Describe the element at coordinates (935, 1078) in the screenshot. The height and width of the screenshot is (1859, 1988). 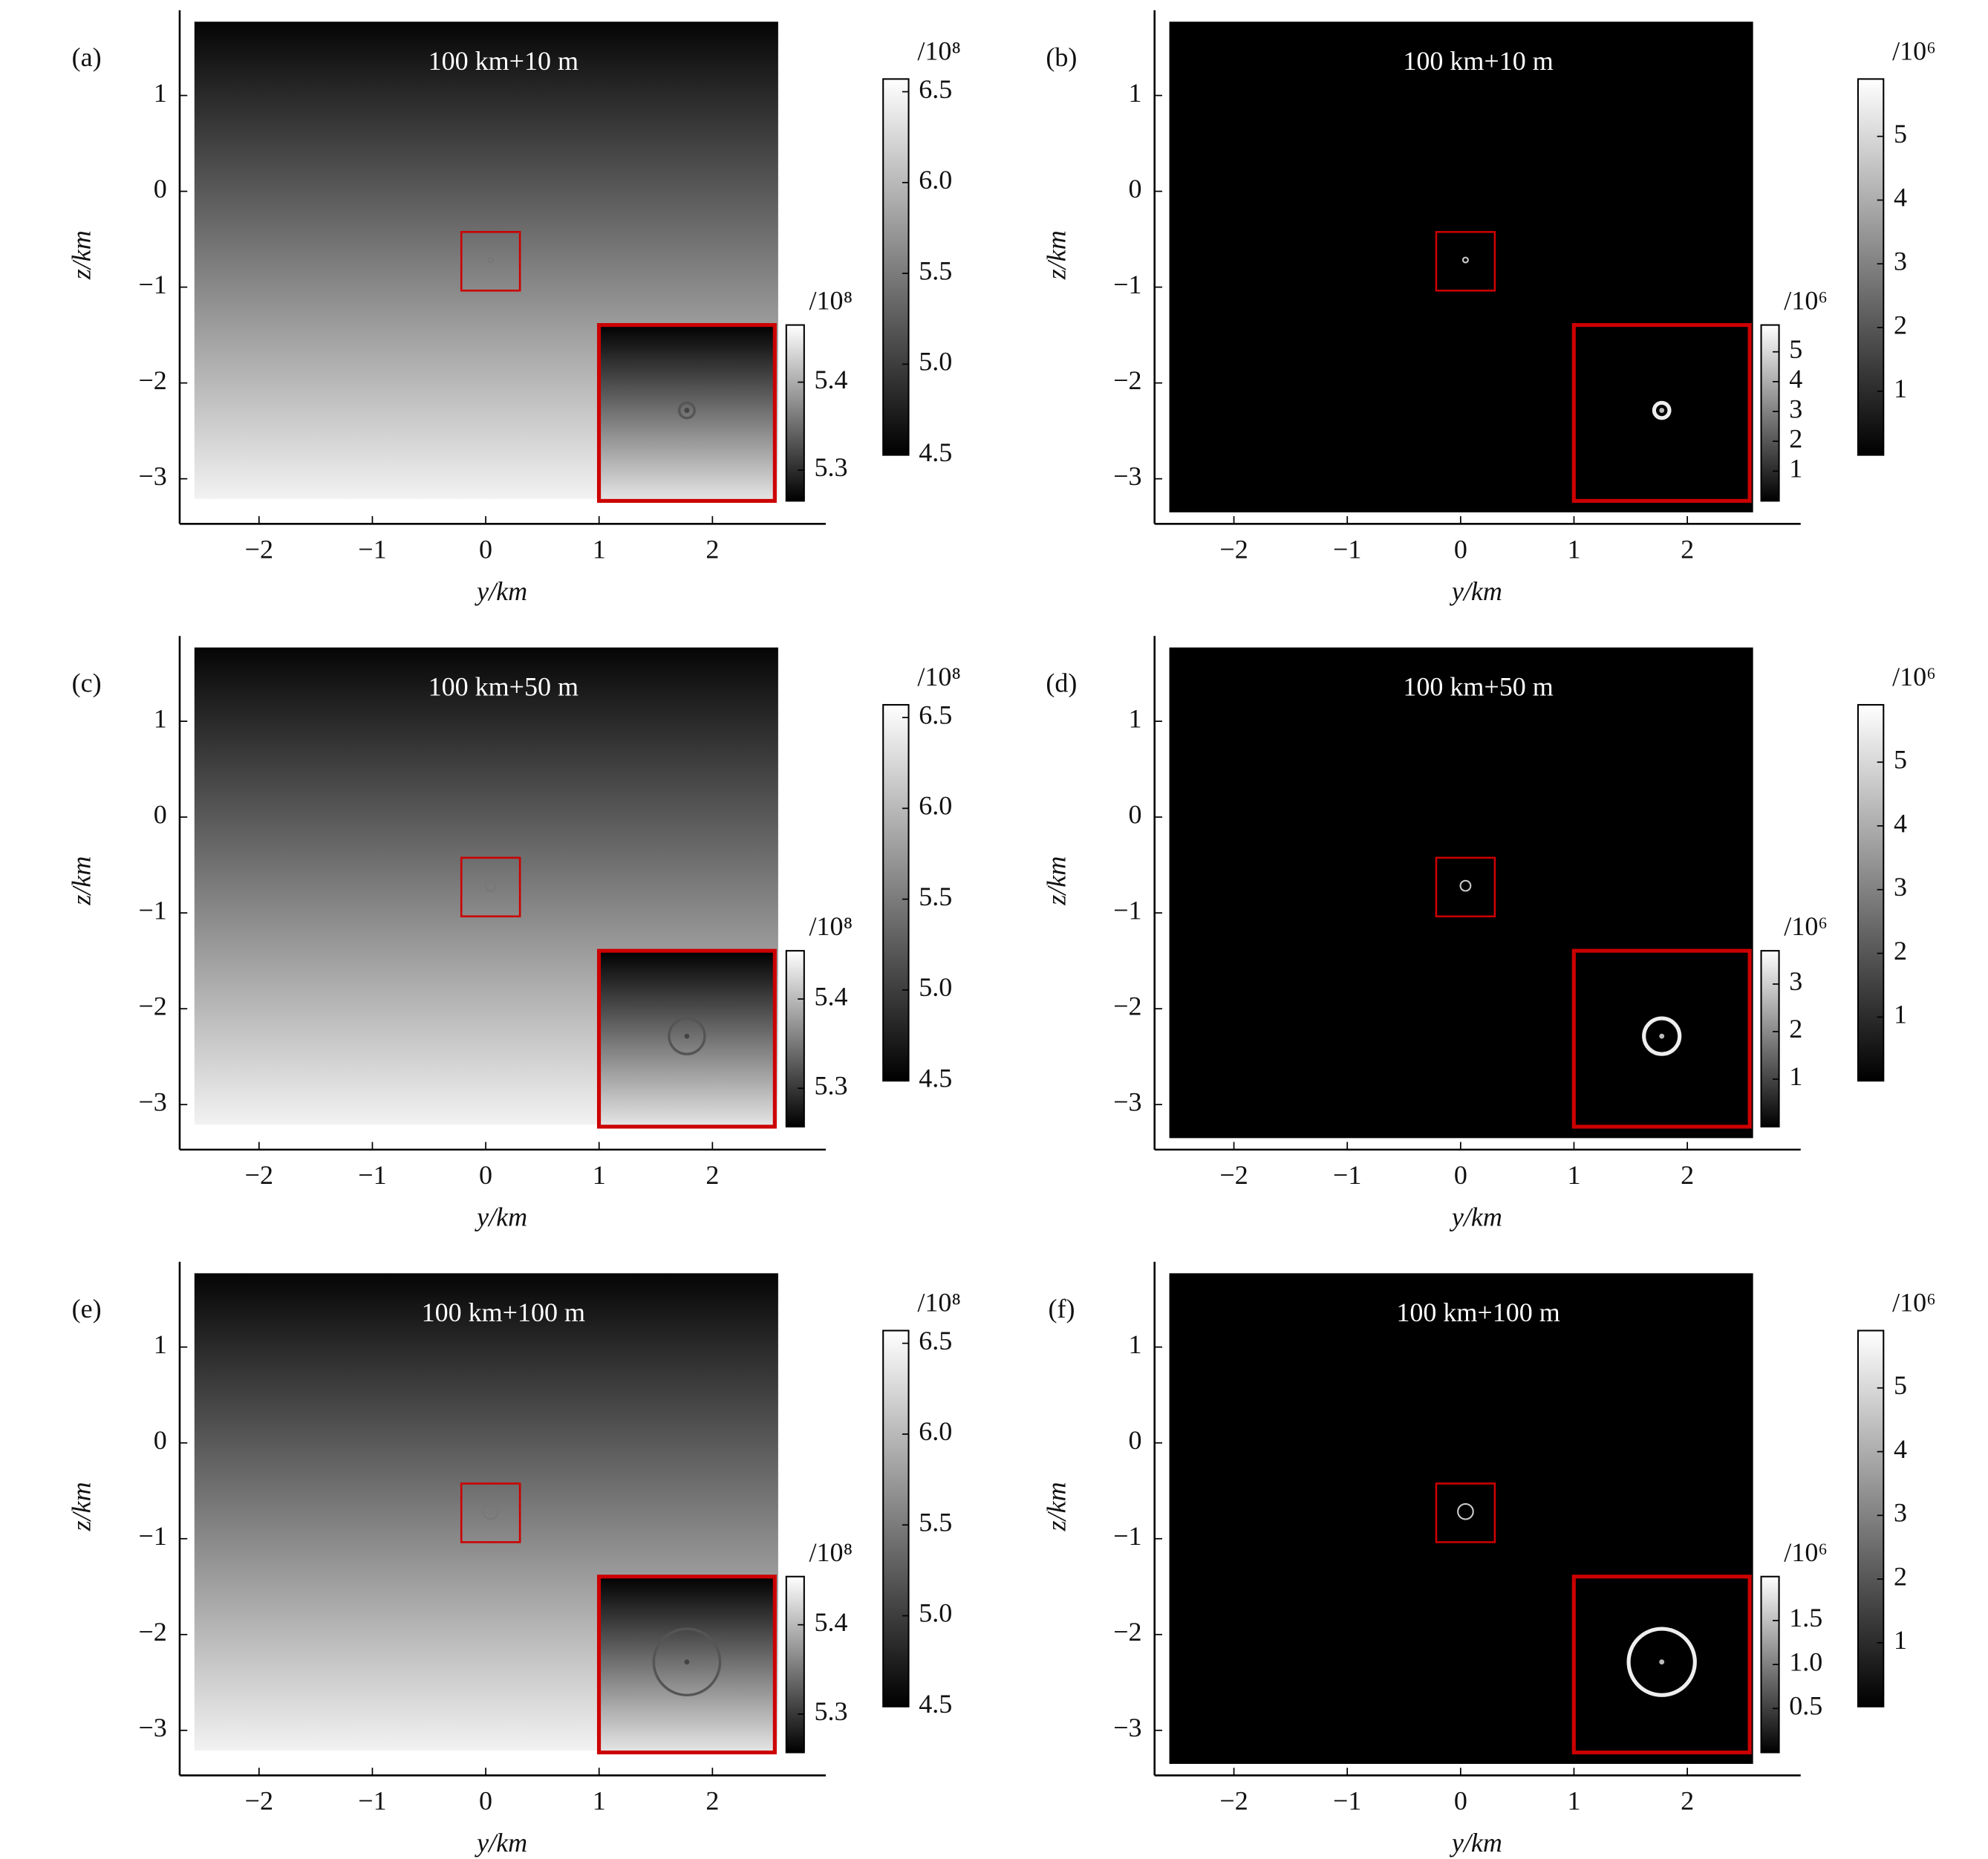
I see `colorbar-tick-label: 4.5` at that location.